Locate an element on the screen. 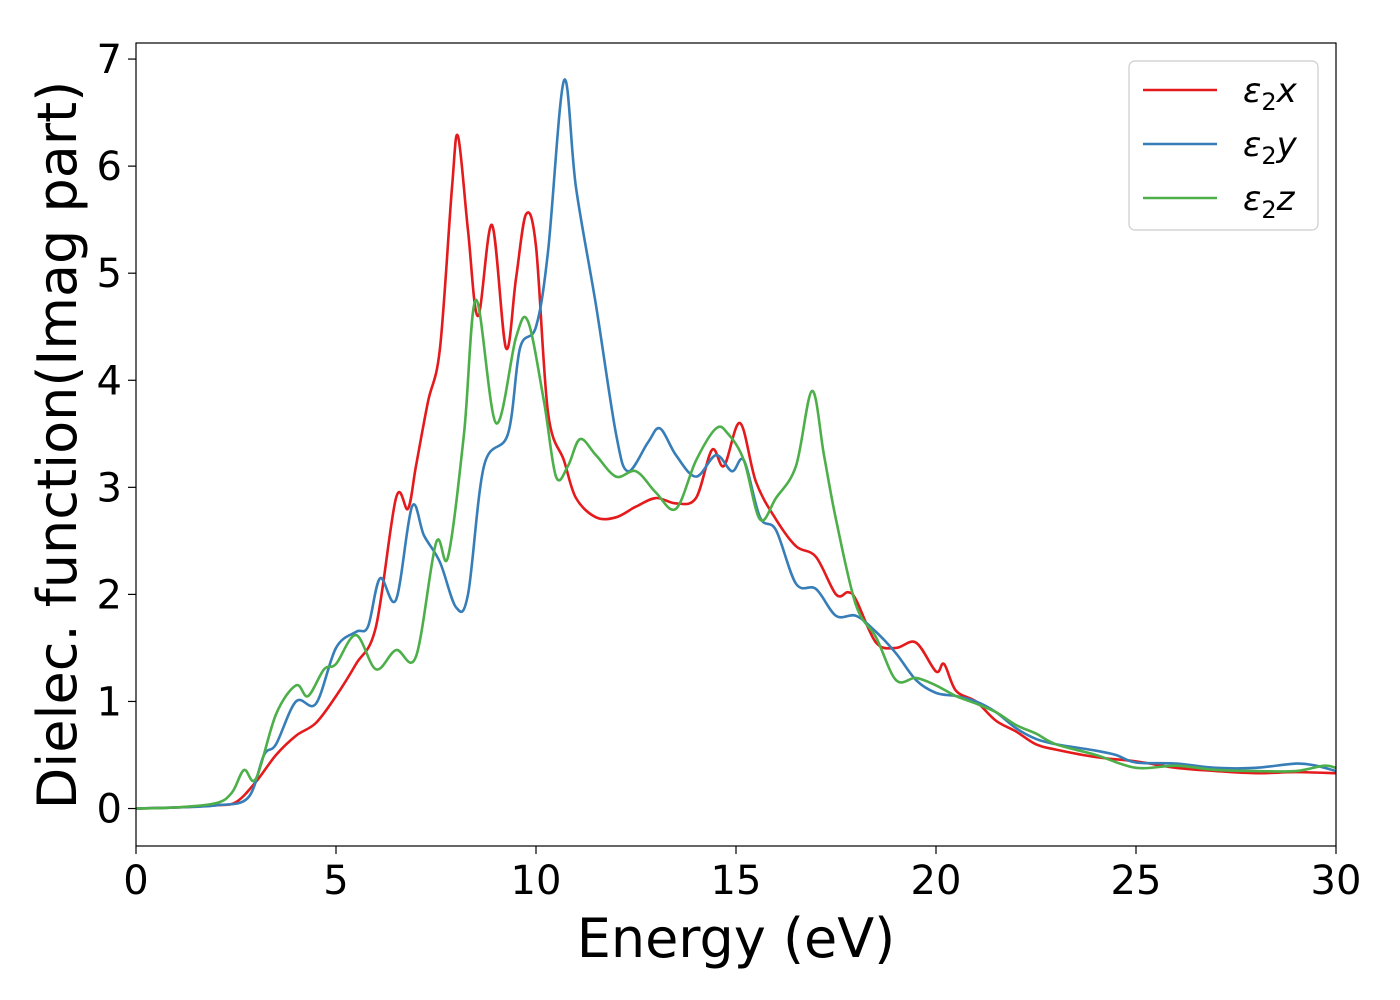 This screenshot has height=1000, width=1400. x-axis: 0 5 10 15 20 25 30 is located at coordinates (742, 875).